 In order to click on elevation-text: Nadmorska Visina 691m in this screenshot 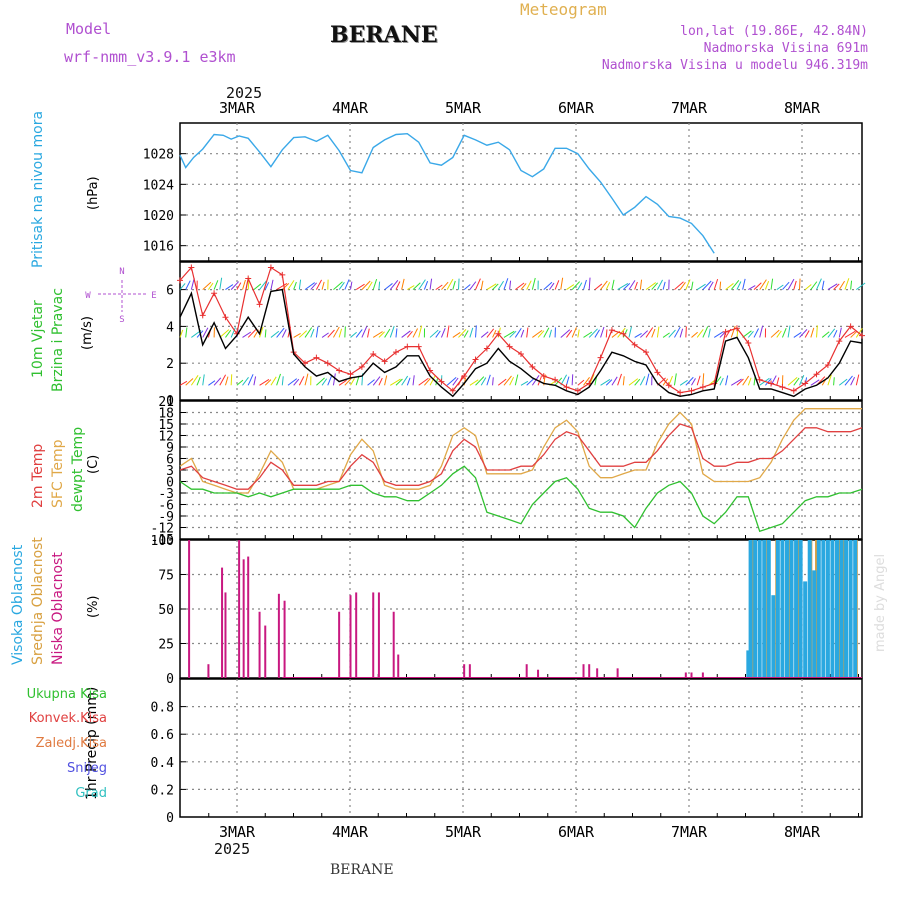, I will do `click(785, 48)`.